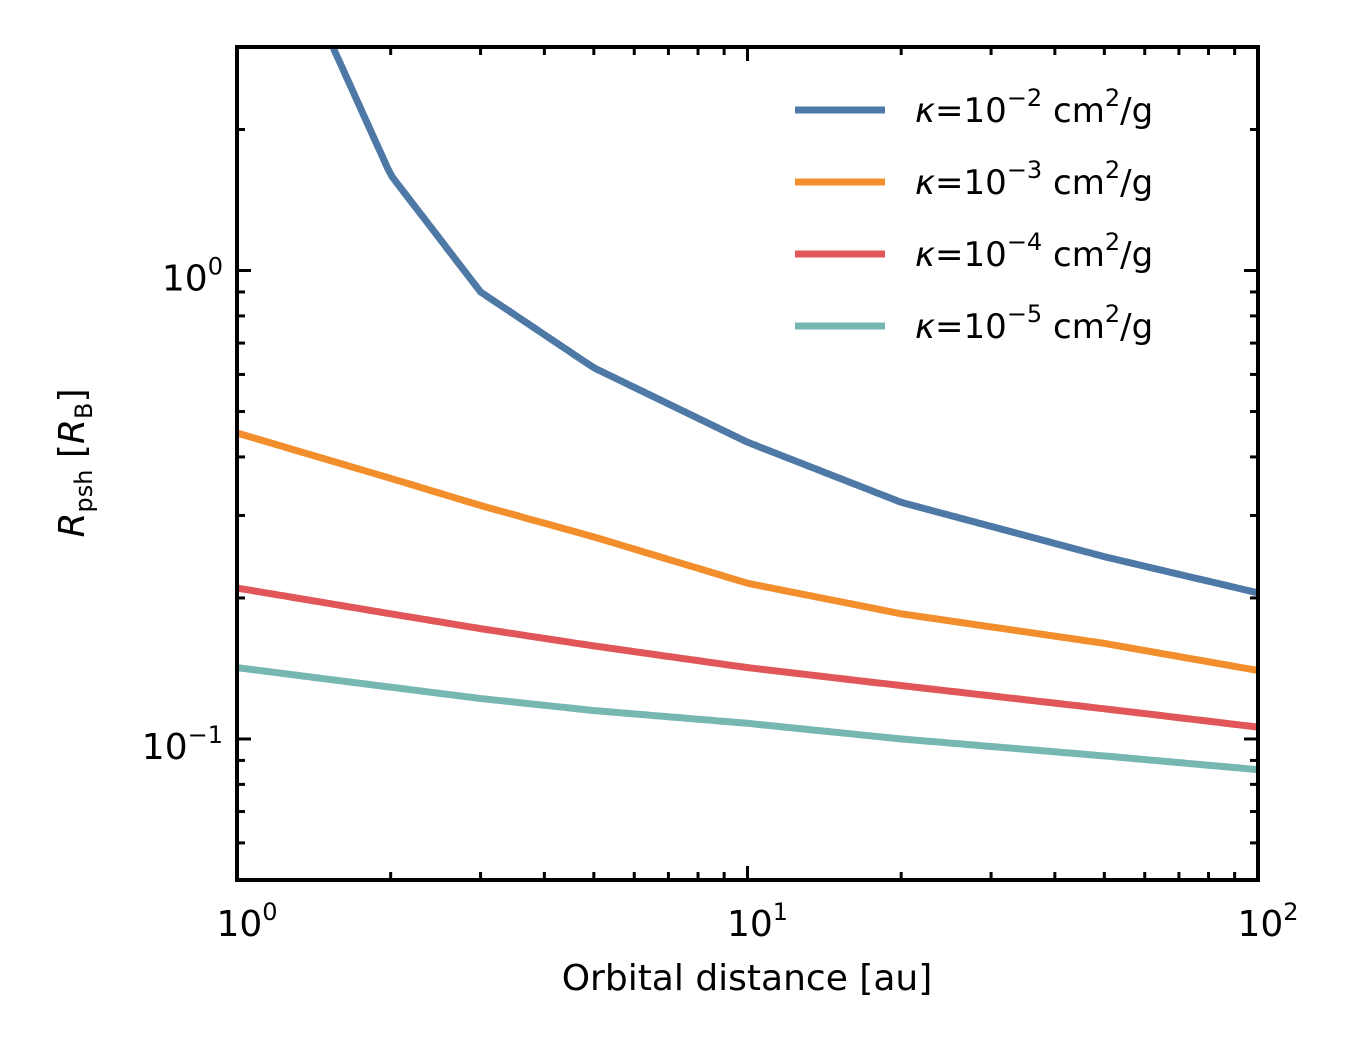 This screenshot has height=1050, width=1350. What do you see at coordinates (72, 431) in the screenshot?
I see `y-label-unit-var: R` at bounding box center [72, 431].